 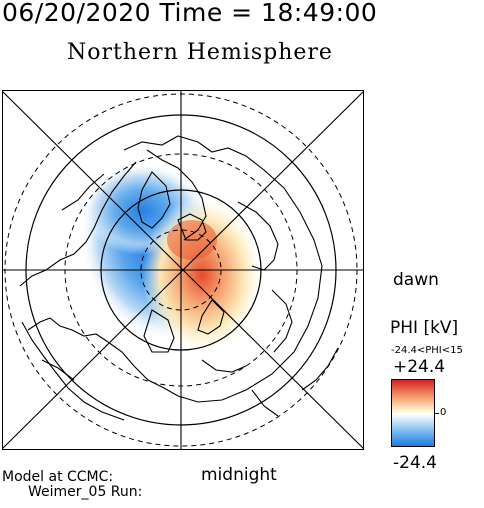 What do you see at coordinates (239, 475) in the screenshot?
I see `midnight-label: midnight` at bounding box center [239, 475].